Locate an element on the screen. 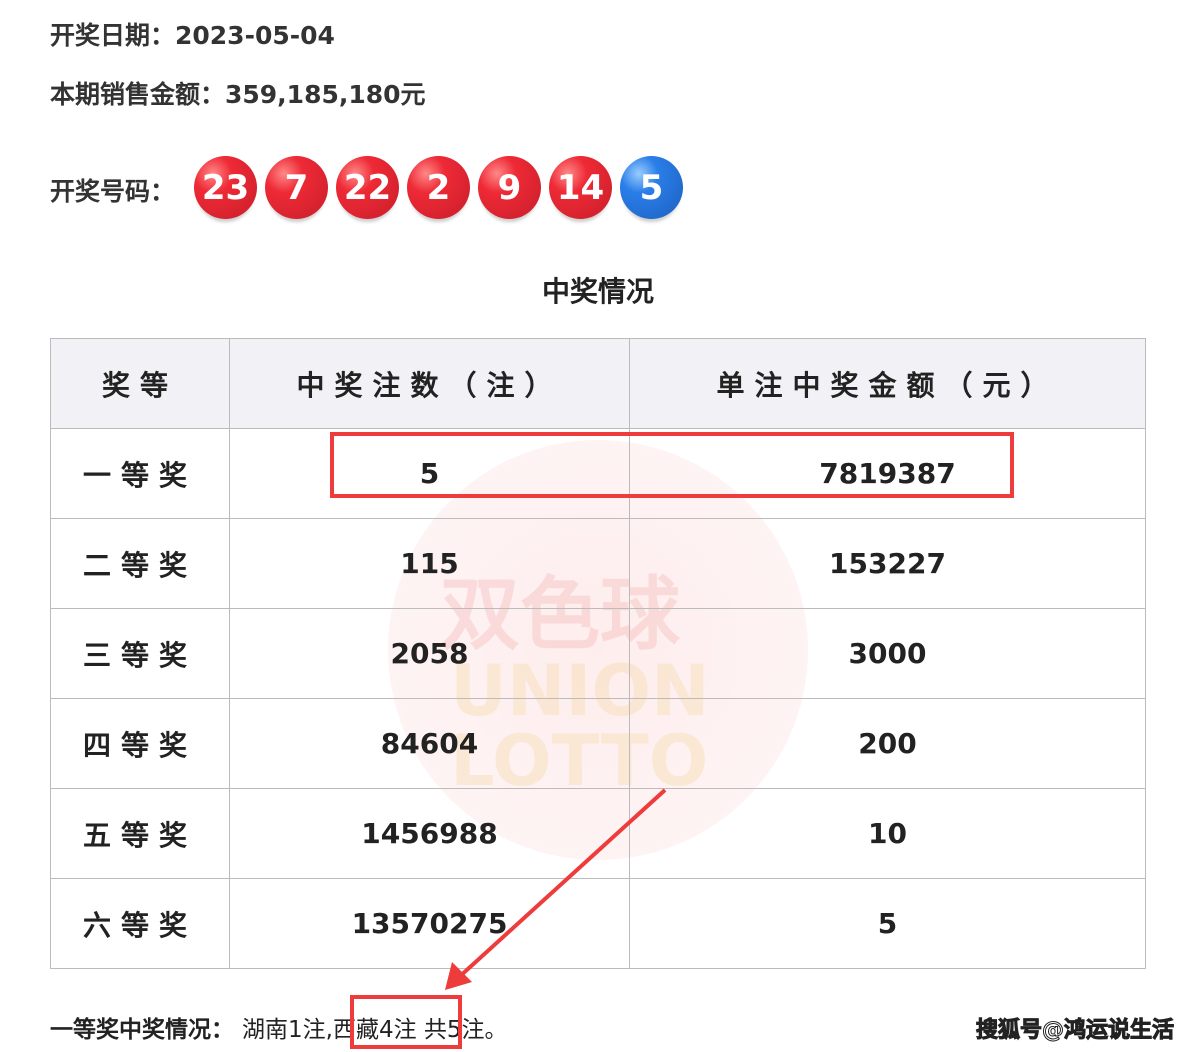 The height and width of the screenshot is (1052, 1202). table-header: 奖等 中奖注数（注） 单注中奖金额（元） is located at coordinates (598, 383).